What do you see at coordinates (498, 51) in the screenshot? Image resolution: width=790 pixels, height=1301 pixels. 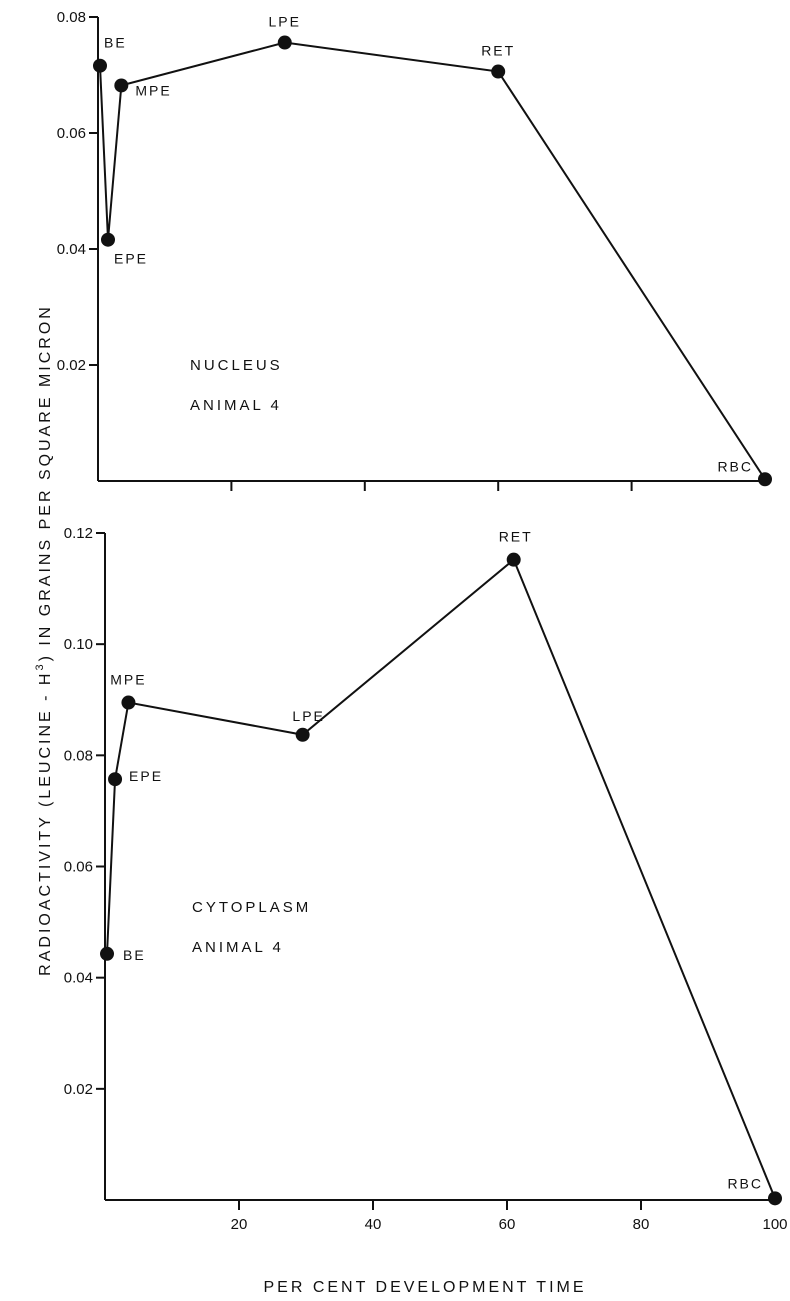 I see `nucleus-point-label: RET` at bounding box center [498, 51].